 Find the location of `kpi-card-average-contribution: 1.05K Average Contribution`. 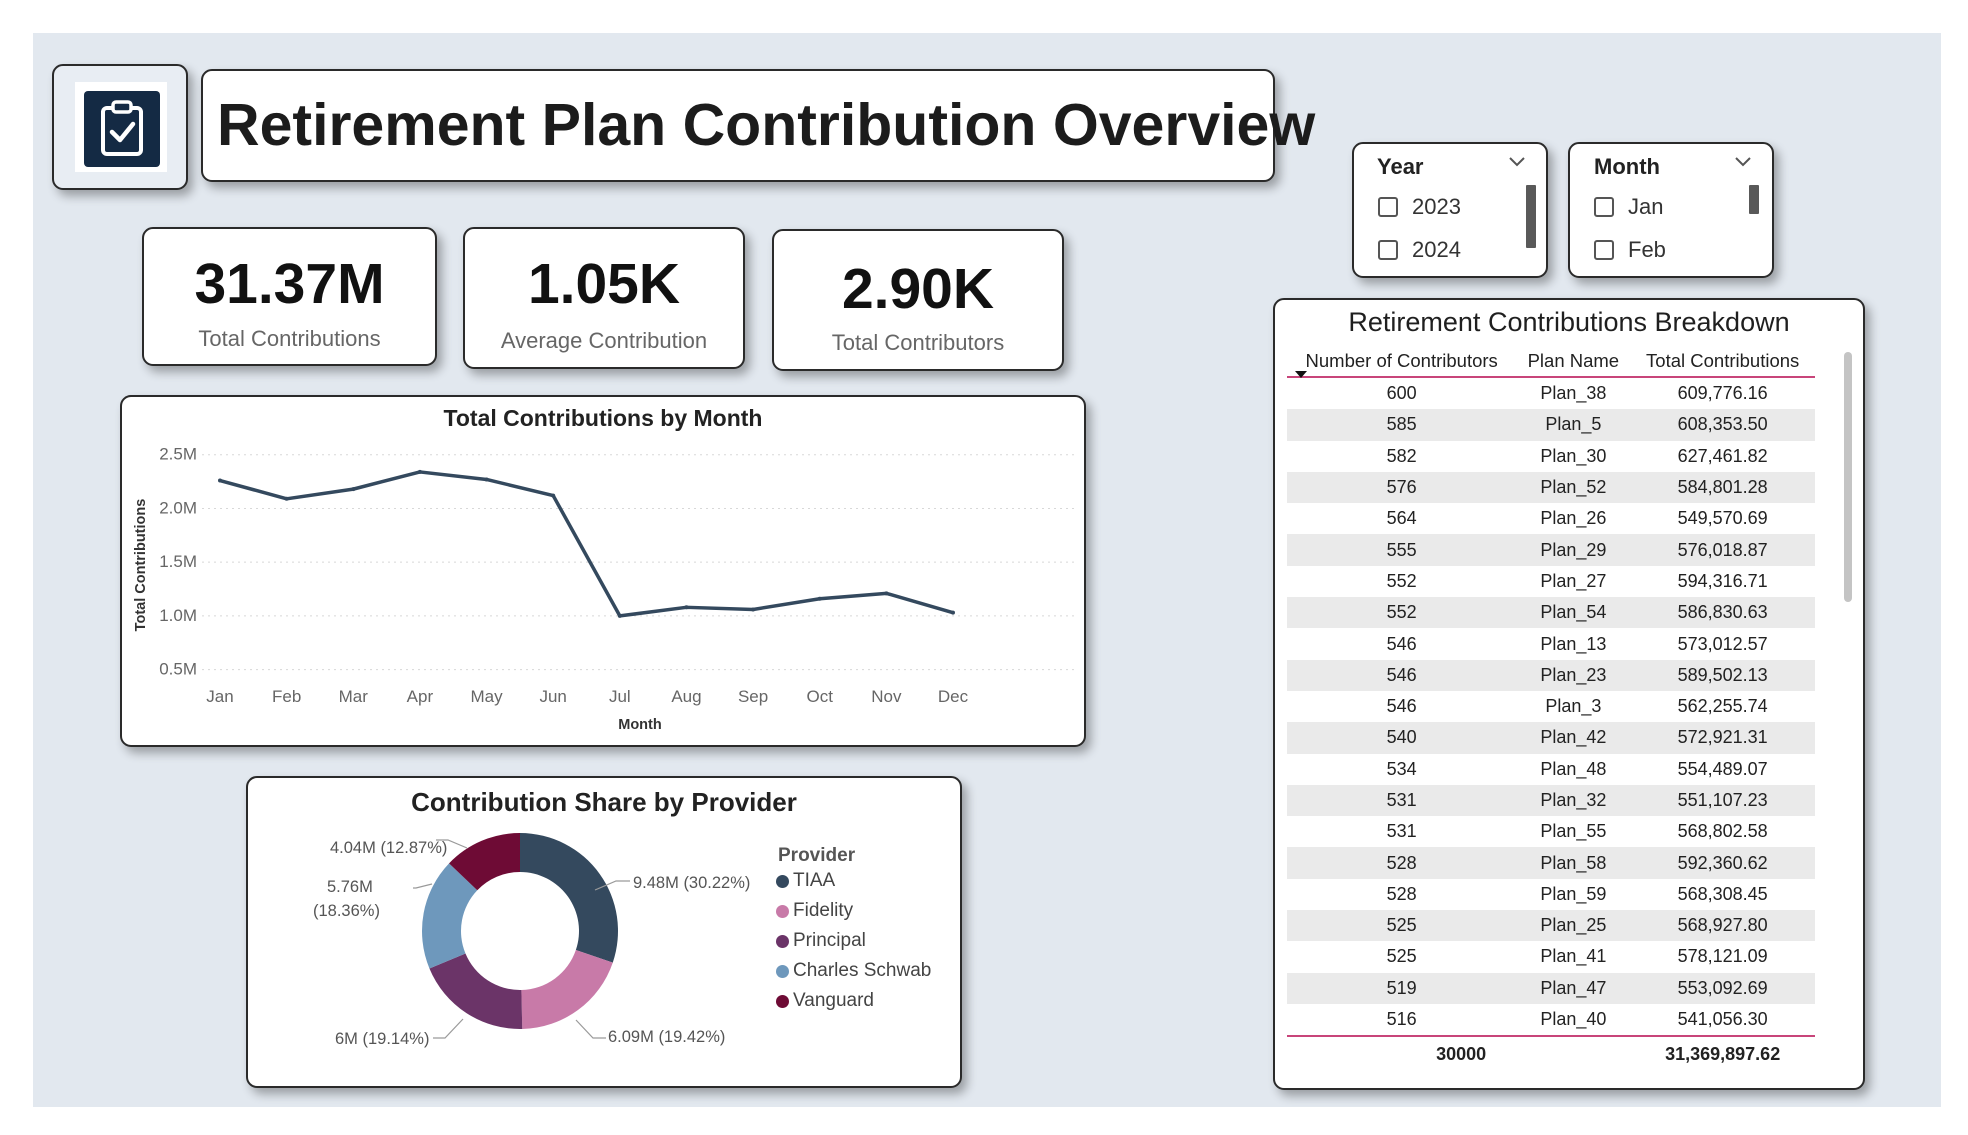

kpi-card-average-contribution: 1.05K Average Contribution is located at coordinates (604, 298).